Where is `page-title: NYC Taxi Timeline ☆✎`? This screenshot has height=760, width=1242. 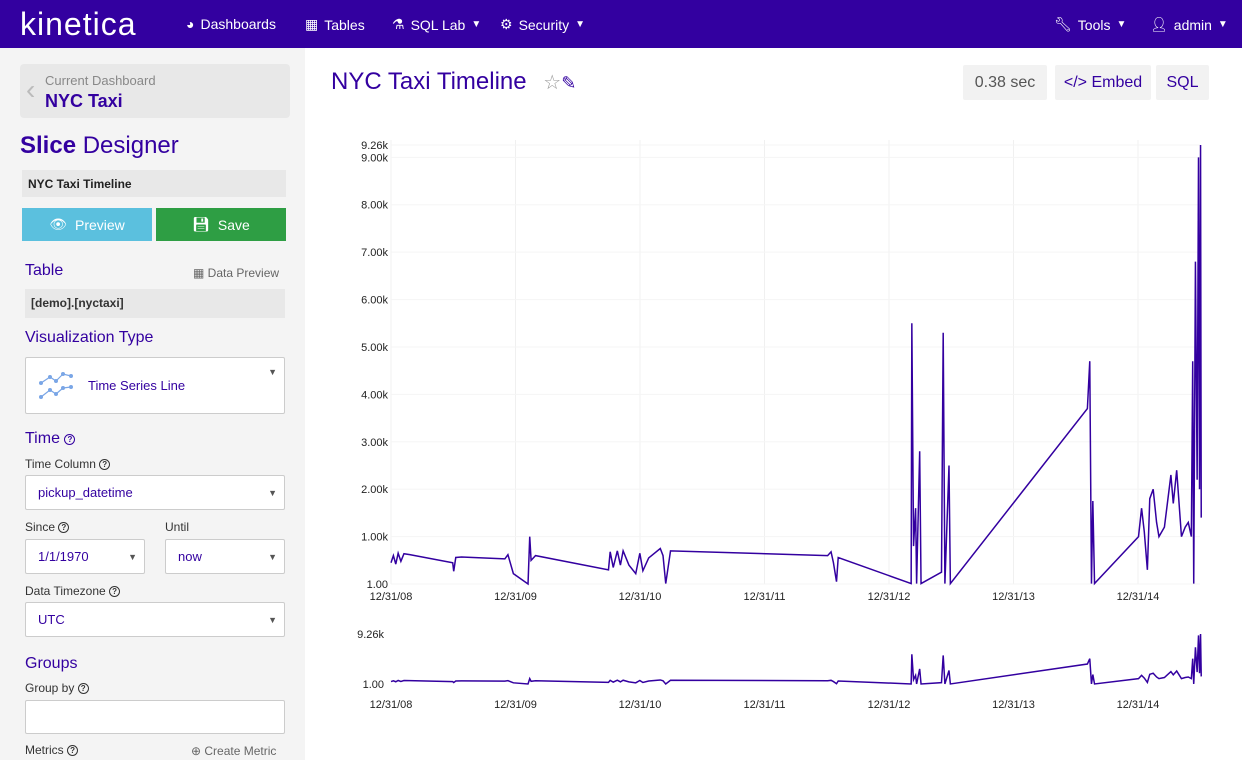
page-title: NYC Taxi Timeline ☆✎ is located at coordinates (453, 82).